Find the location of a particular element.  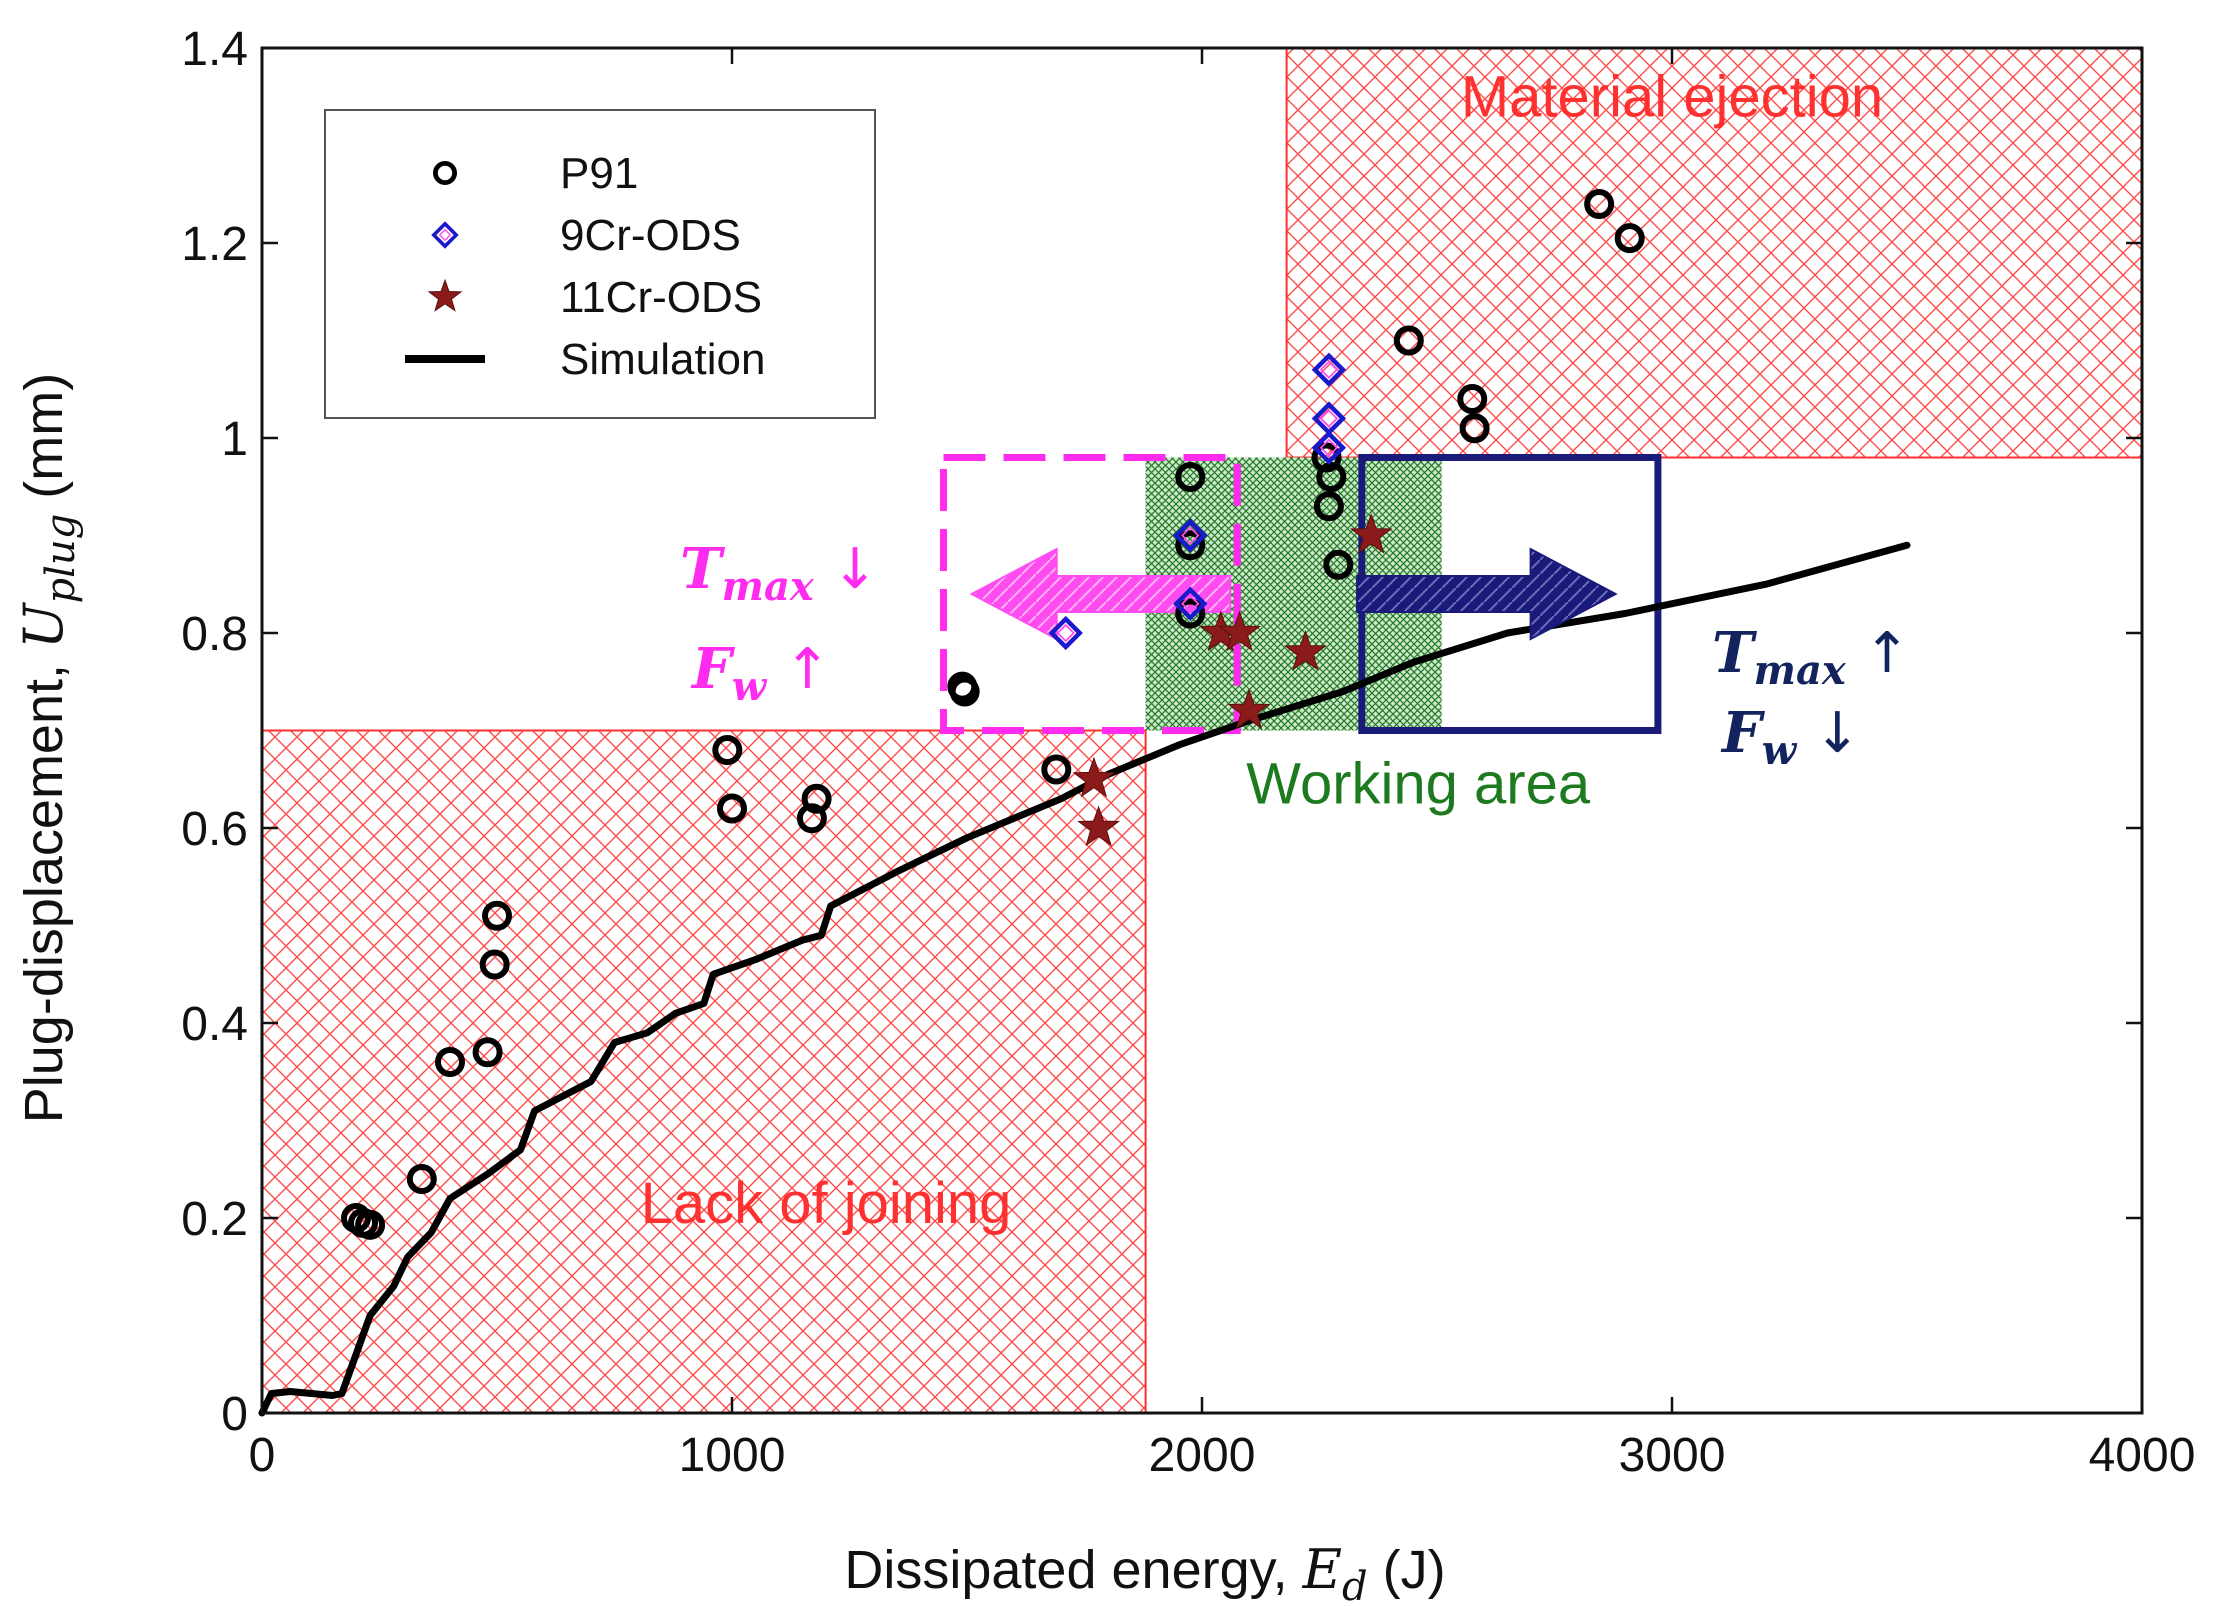

legend: P91 9Cr-ODS 11Cr-ODS Simulation is located at coordinates (600, 264).